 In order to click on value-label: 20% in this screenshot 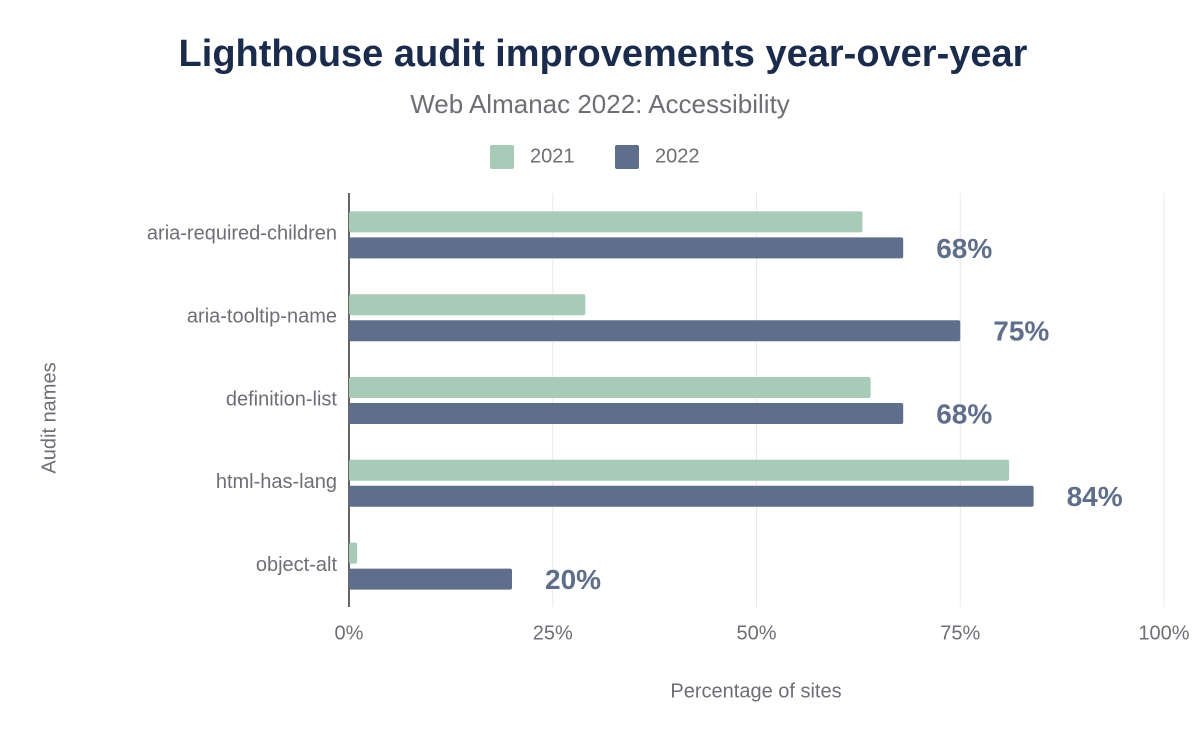, I will do `click(573, 579)`.